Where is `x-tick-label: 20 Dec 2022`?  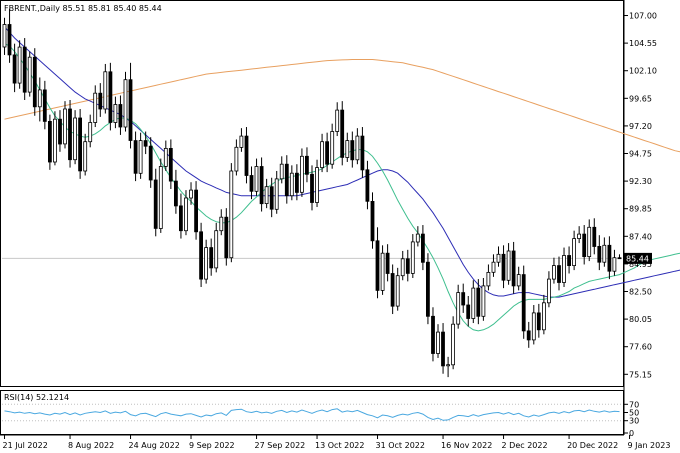 x-tick-label: 20 Dec 2022 is located at coordinates (592, 445).